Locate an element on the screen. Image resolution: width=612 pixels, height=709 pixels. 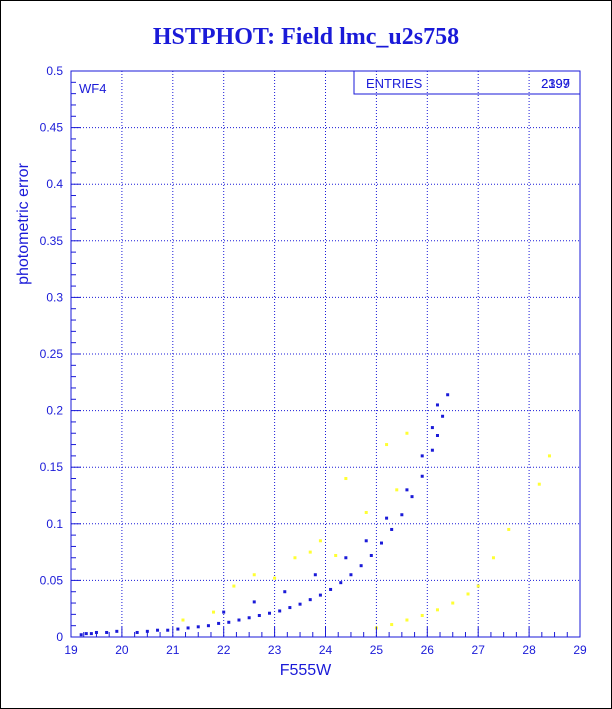
x-tick-label: 21 is located at coordinates (173, 650).